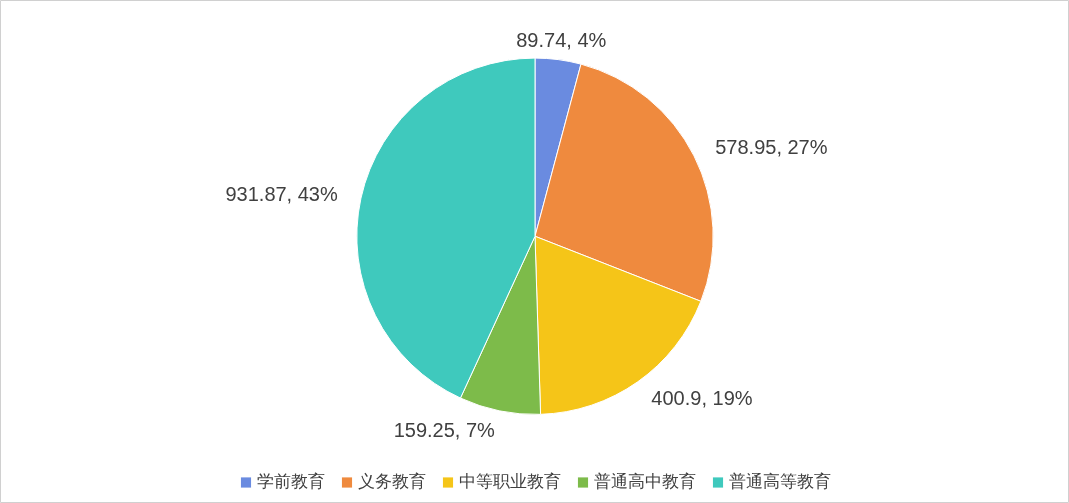  What do you see at coordinates (291, 482) in the screenshot?
I see `legend-label: 学前教育` at bounding box center [291, 482].